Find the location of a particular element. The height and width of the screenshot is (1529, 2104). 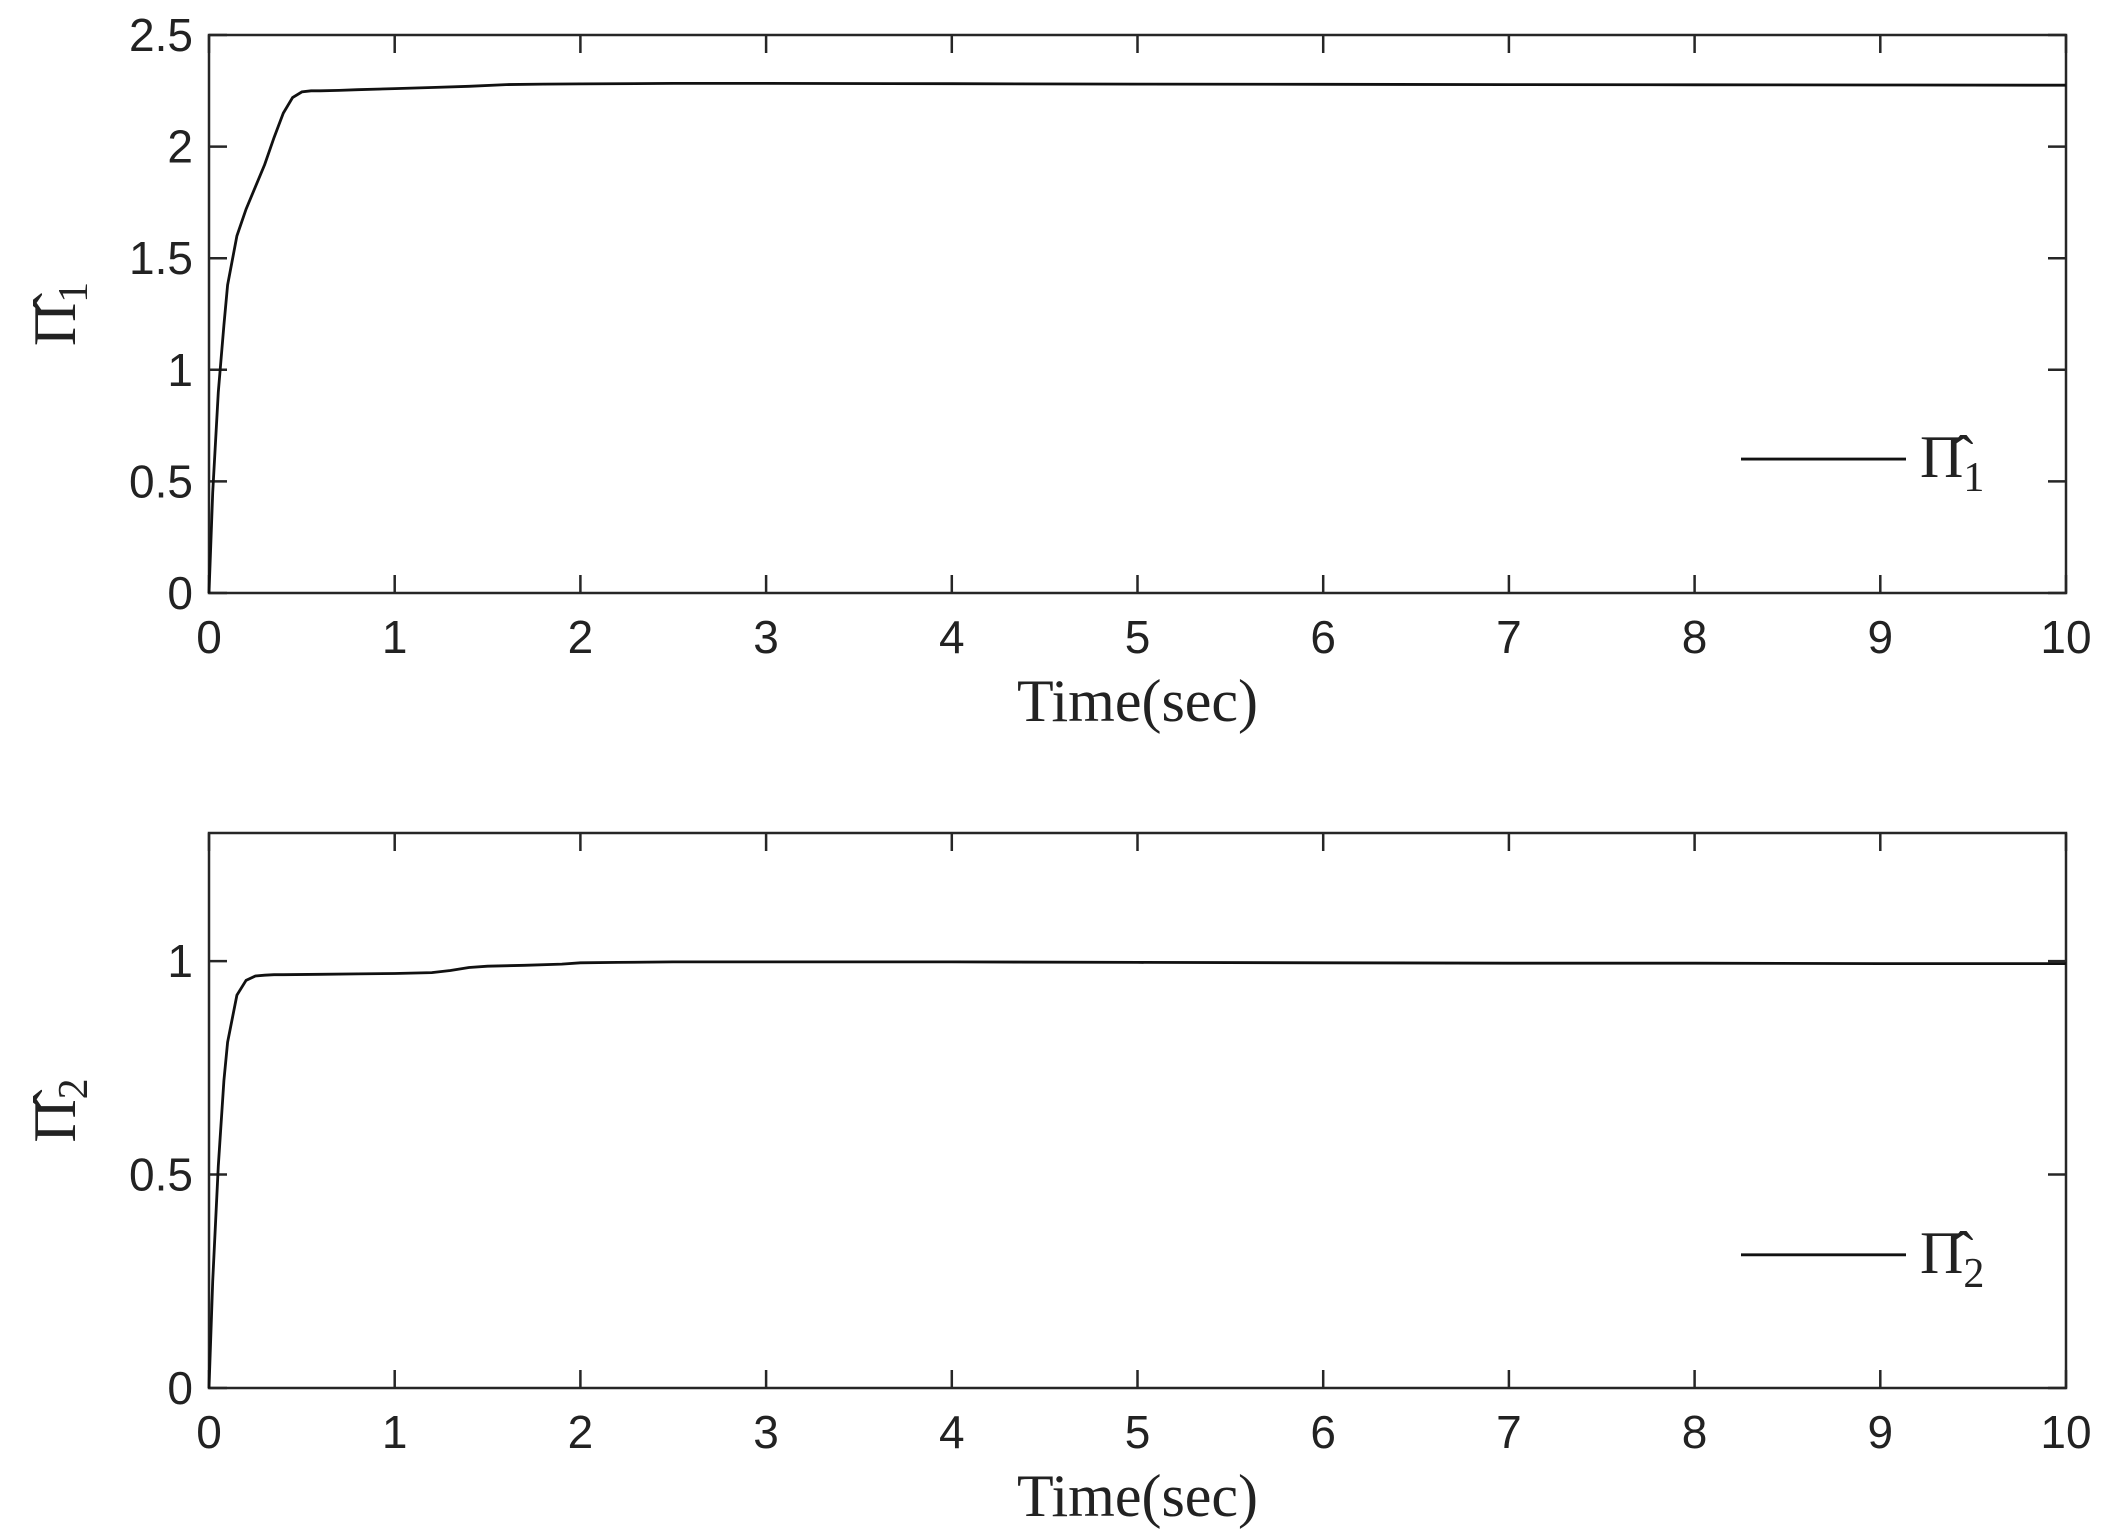

top-y-tick-label: 1.5 is located at coordinates (161, 258).